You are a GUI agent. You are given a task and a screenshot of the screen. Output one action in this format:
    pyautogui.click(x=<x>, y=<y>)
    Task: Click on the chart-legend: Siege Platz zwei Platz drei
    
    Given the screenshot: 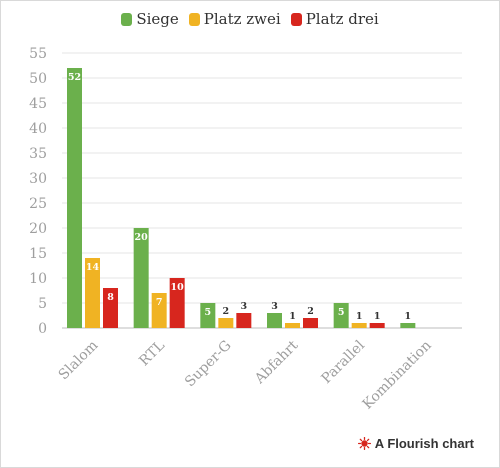 What is the action you would take?
    pyautogui.click(x=250, y=19)
    